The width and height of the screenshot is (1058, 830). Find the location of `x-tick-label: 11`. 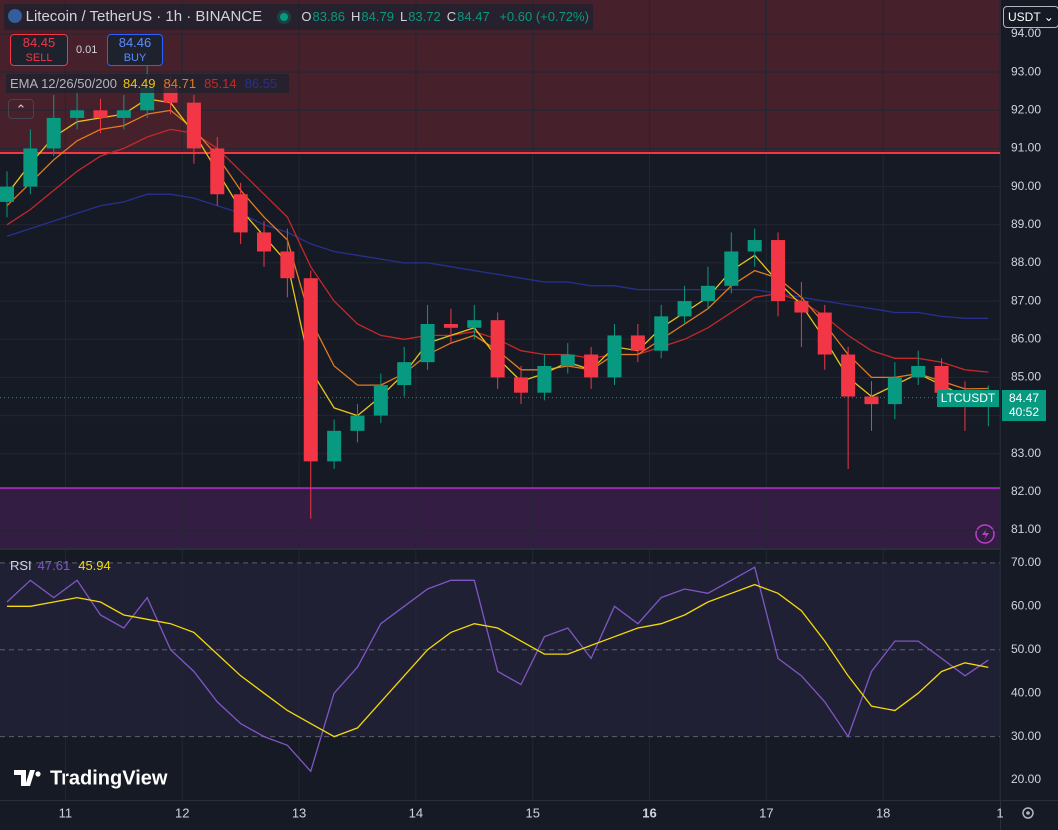

x-tick-label: 11 is located at coordinates (66, 812).